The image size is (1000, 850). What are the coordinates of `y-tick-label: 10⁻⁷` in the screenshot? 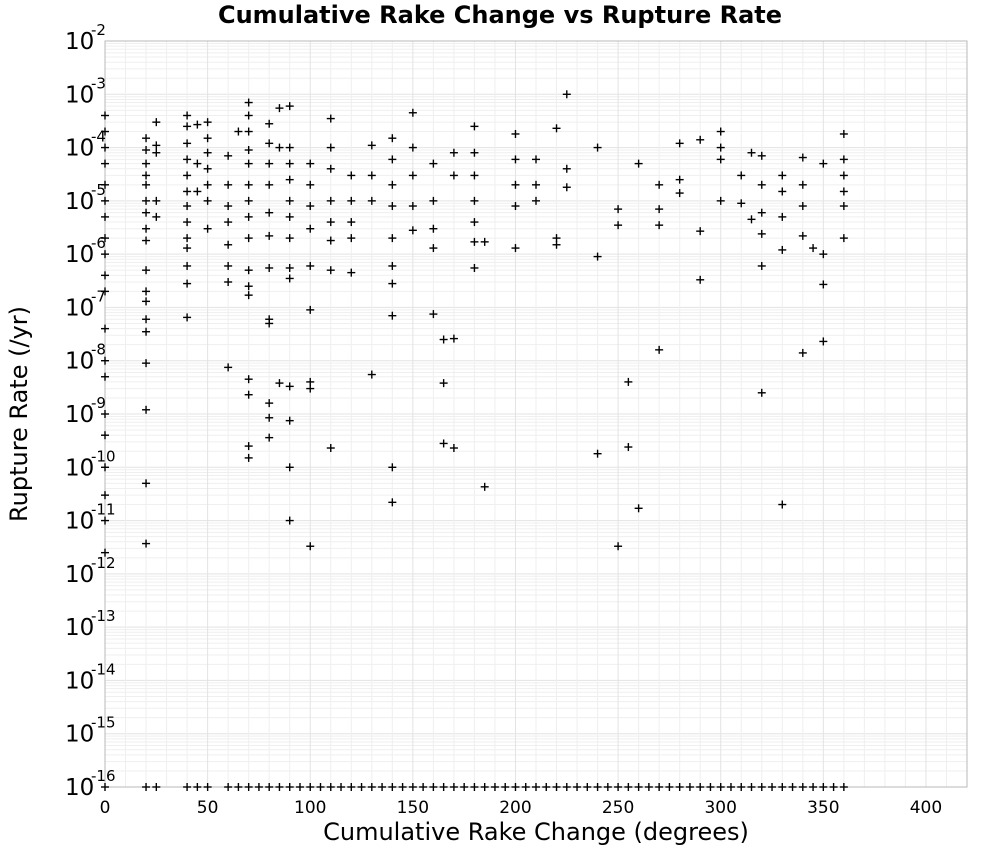 It's located at (85, 304).